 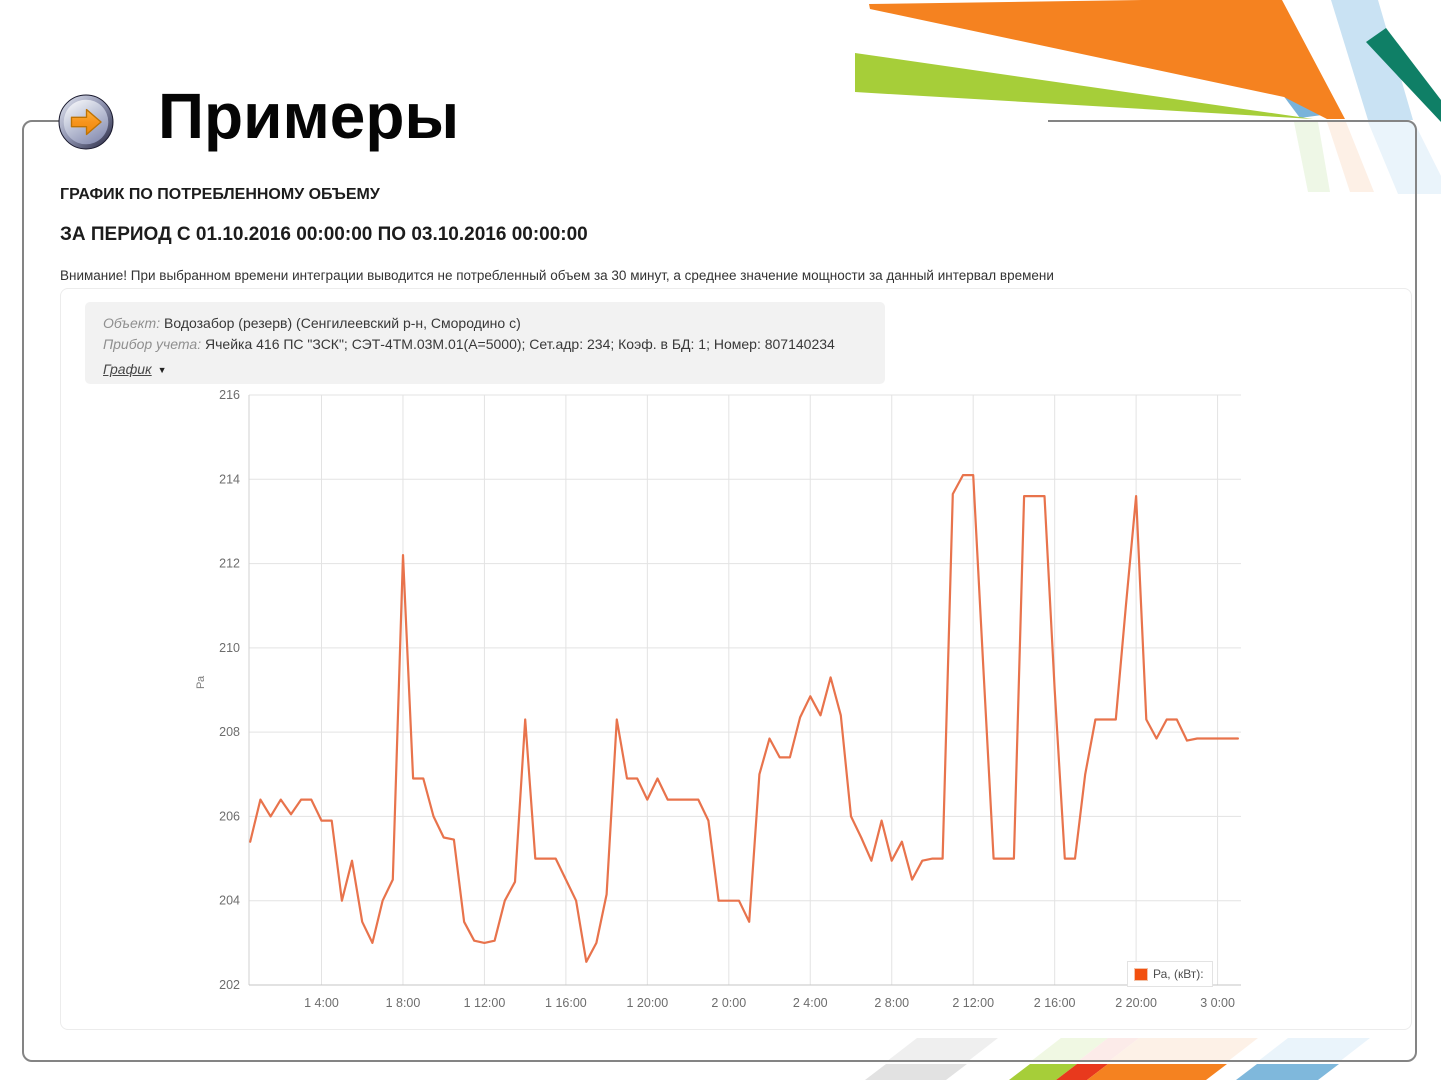 What do you see at coordinates (229, 816) in the screenshot?
I see `svg-text: 206` at bounding box center [229, 816].